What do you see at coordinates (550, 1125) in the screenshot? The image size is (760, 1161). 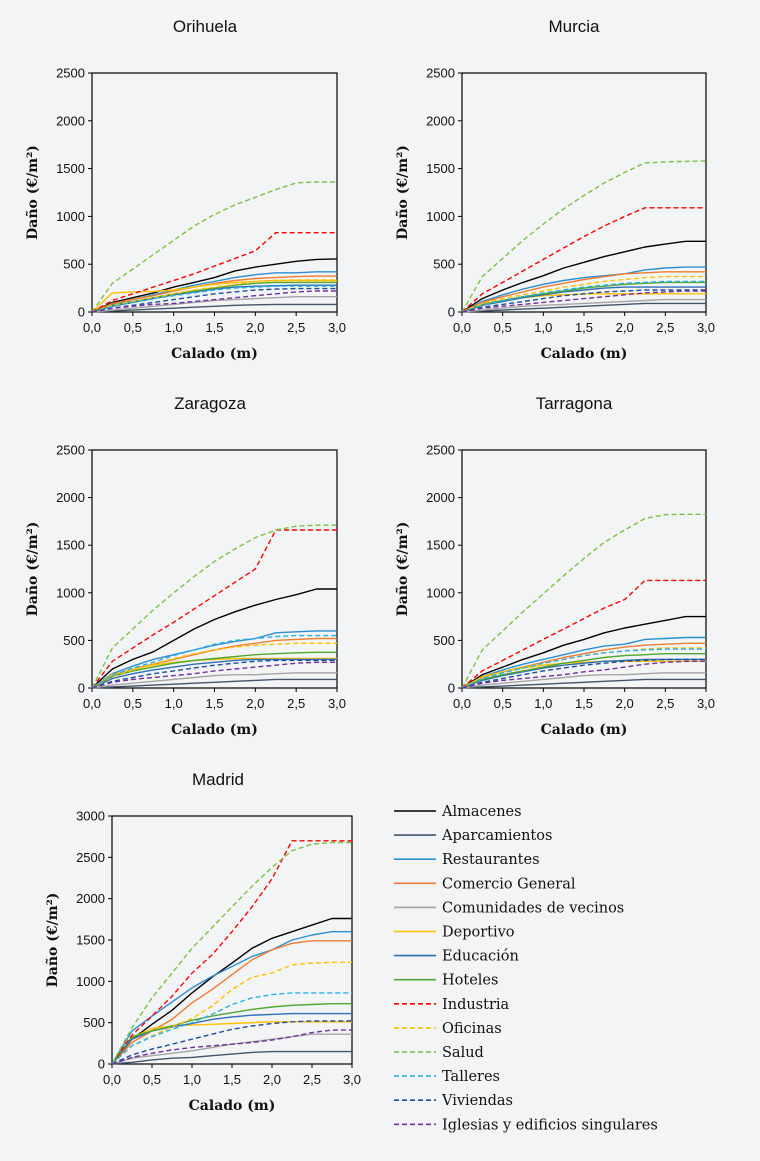 I see `legend-label: Iglesias y edificios singulares` at bounding box center [550, 1125].